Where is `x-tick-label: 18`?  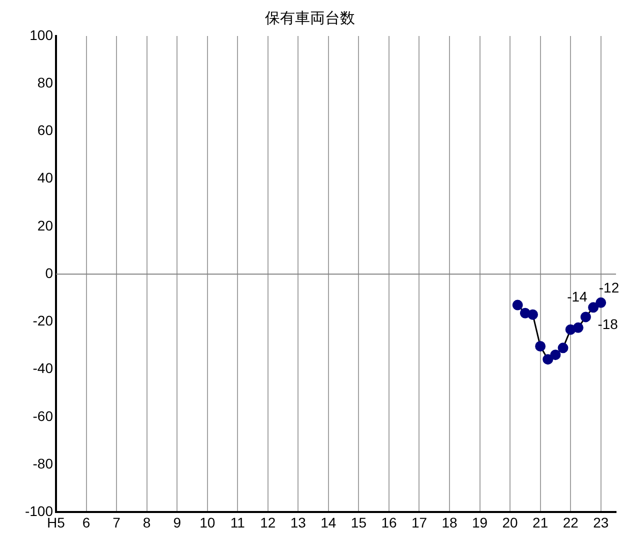 x-tick-label: 18 is located at coordinates (450, 522).